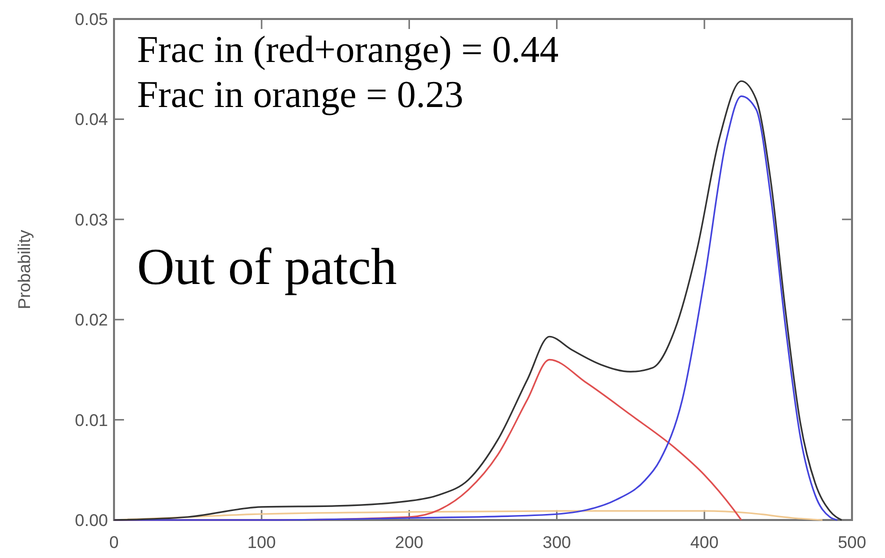 The width and height of the screenshot is (885, 558). What do you see at coordinates (91, 320) in the screenshot?
I see `y-tick-label: 0.02` at bounding box center [91, 320].